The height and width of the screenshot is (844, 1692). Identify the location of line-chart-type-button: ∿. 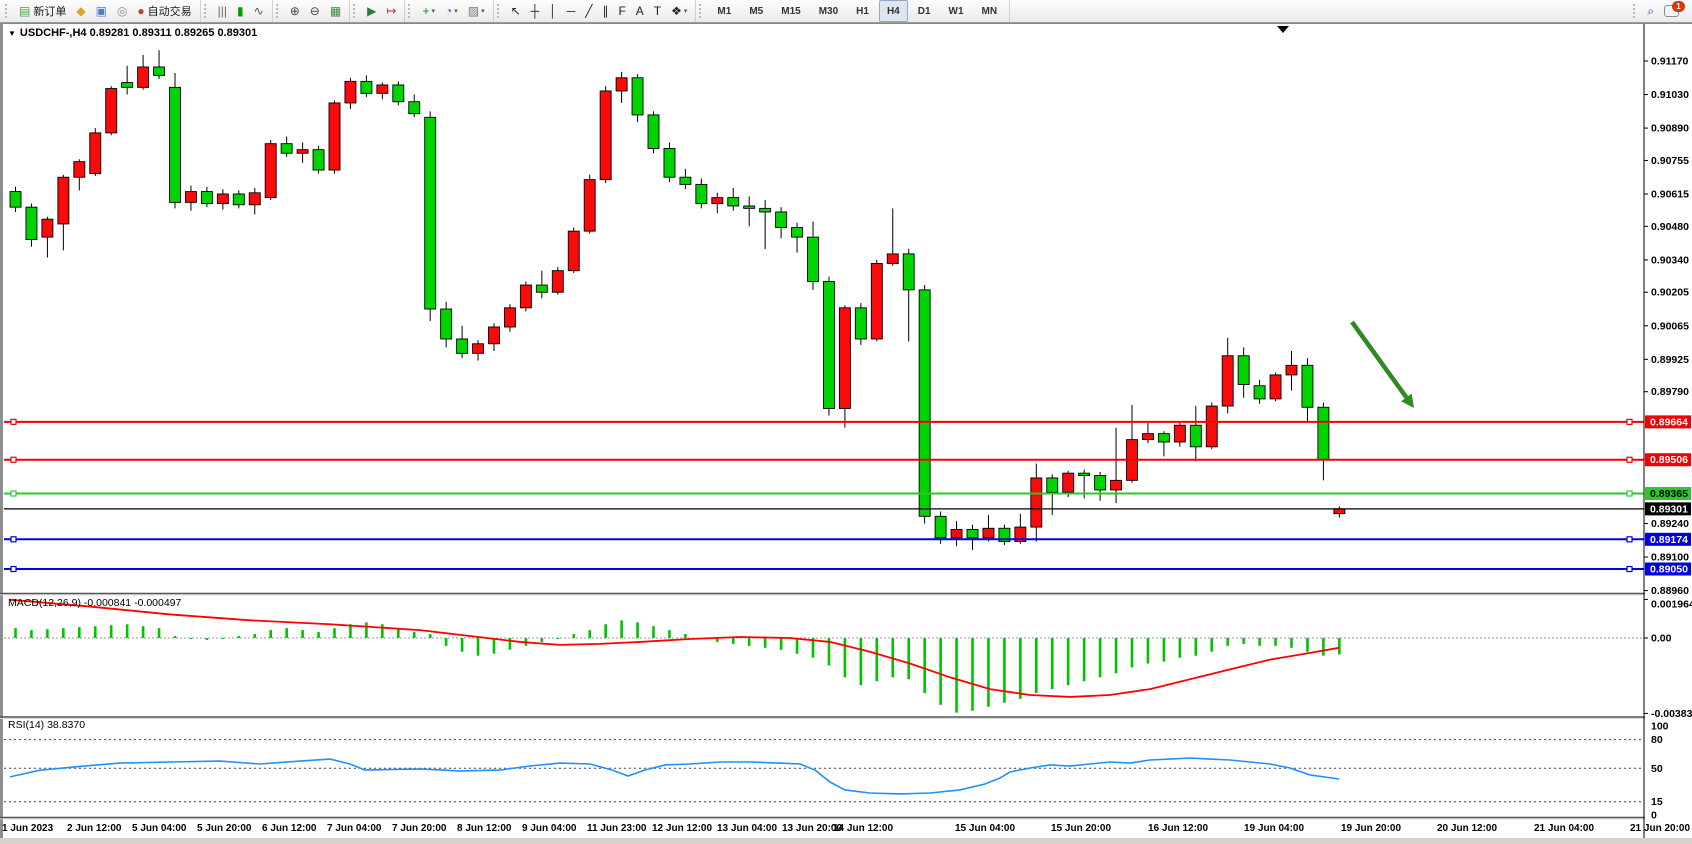
(259, 11).